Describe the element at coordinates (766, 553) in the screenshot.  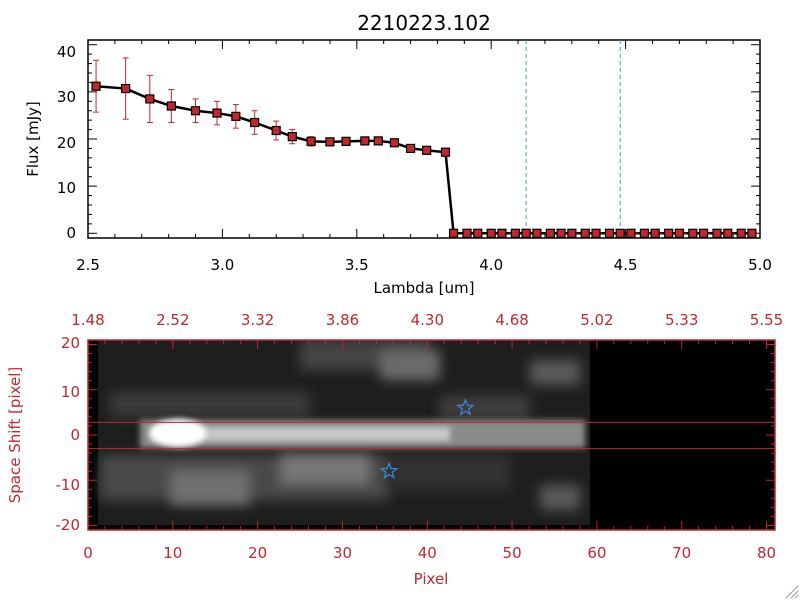
I see `x-tick-label: 80` at that location.